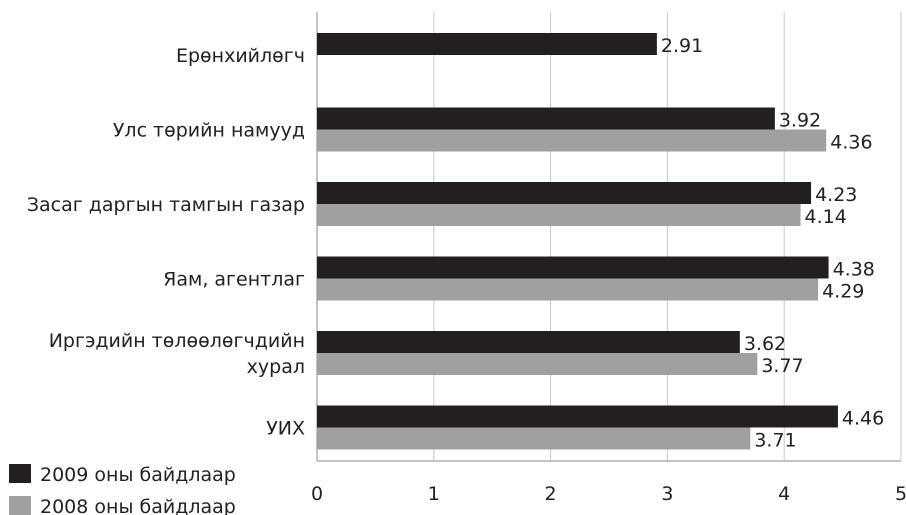 The image size is (906, 515). I want to click on data-label: 4.29, so click(843, 292).